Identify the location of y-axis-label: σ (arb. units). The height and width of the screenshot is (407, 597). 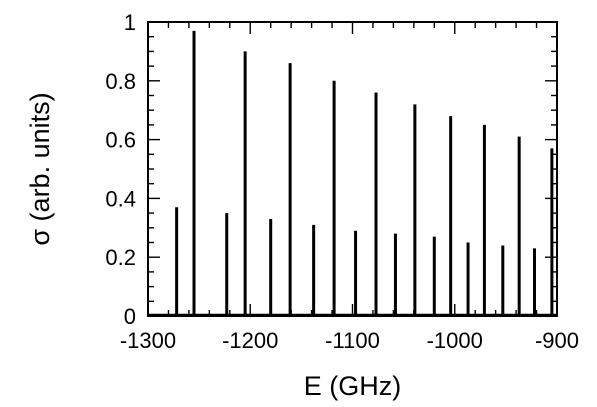
(40, 168).